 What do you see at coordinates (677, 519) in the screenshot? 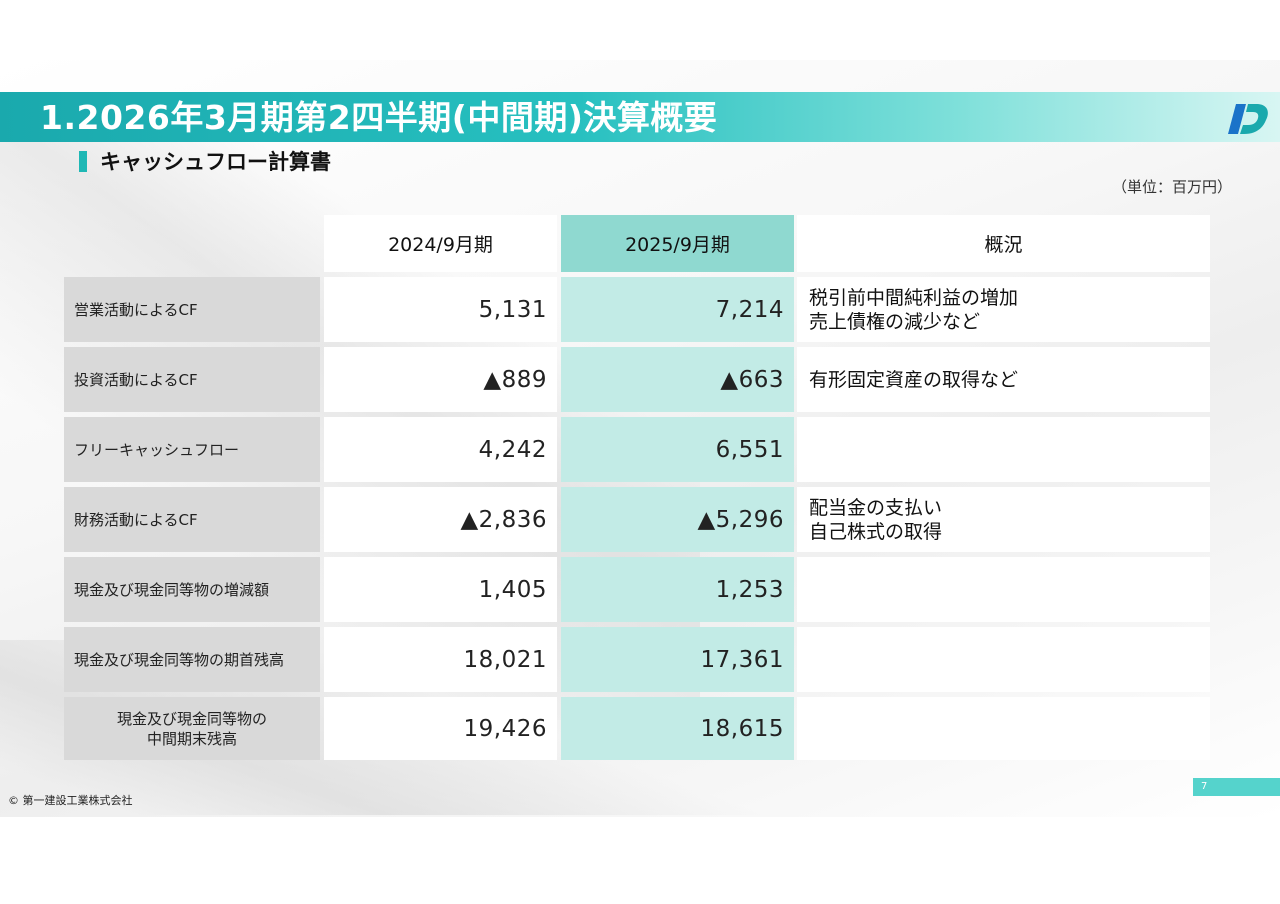
I see `value-2025: ▲5,296` at bounding box center [677, 519].